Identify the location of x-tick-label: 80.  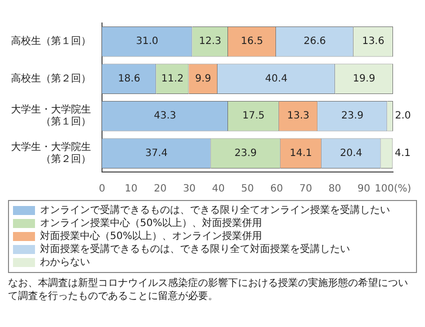
(335, 189).